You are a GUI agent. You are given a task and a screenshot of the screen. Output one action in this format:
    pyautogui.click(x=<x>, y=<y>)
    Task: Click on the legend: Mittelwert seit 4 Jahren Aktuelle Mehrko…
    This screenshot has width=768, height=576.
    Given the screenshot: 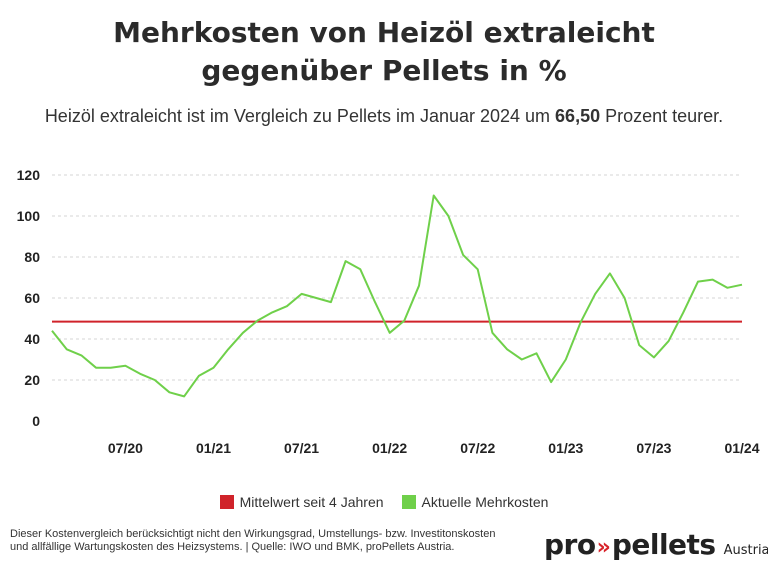 What is the action you would take?
    pyautogui.click(x=384, y=502)
    